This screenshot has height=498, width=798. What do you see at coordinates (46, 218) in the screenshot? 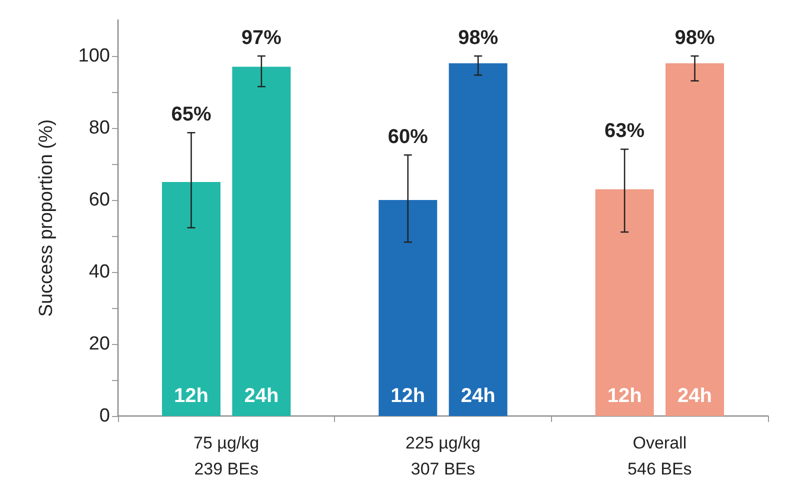
I see `y-axis-title: Success proportion (%)` at bounding box center [46, 218].